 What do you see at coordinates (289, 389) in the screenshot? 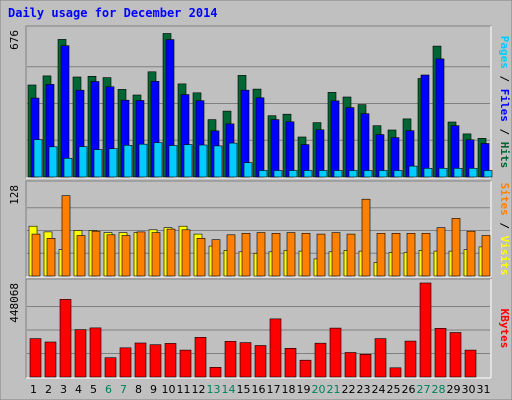
I see `x-tick-label: 18` at bounding box center [289, 389].